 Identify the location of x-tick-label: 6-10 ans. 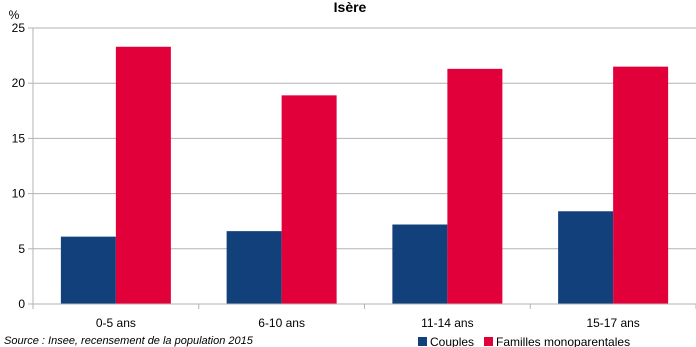
(281, 323).